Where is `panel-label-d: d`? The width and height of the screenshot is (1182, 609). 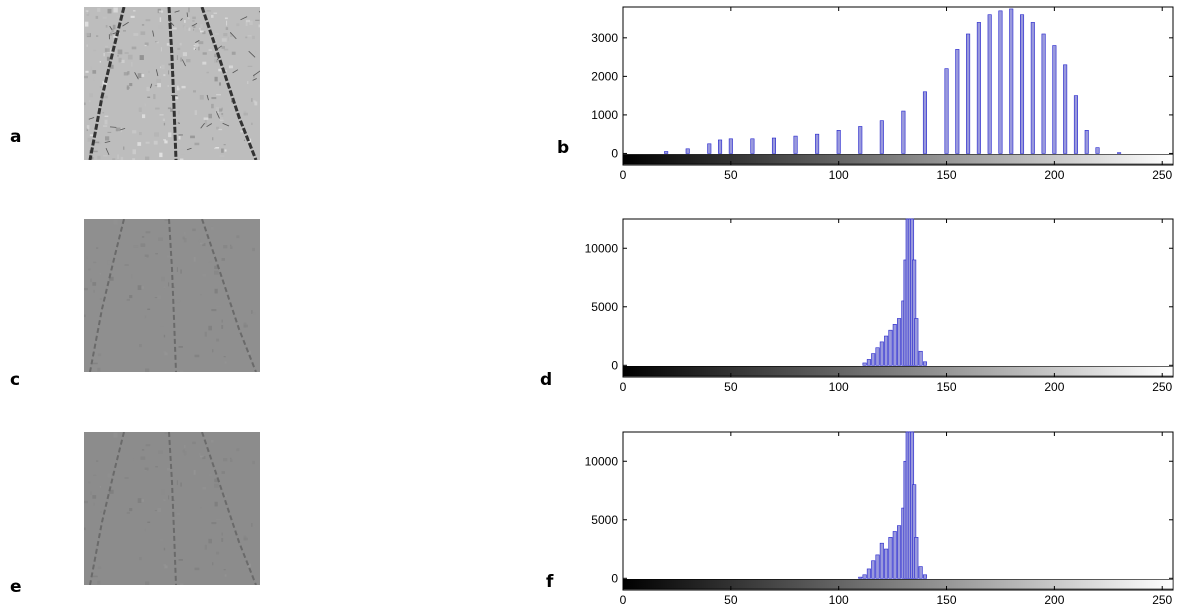
panel-label-d: d is located at coordinates (546, 380).